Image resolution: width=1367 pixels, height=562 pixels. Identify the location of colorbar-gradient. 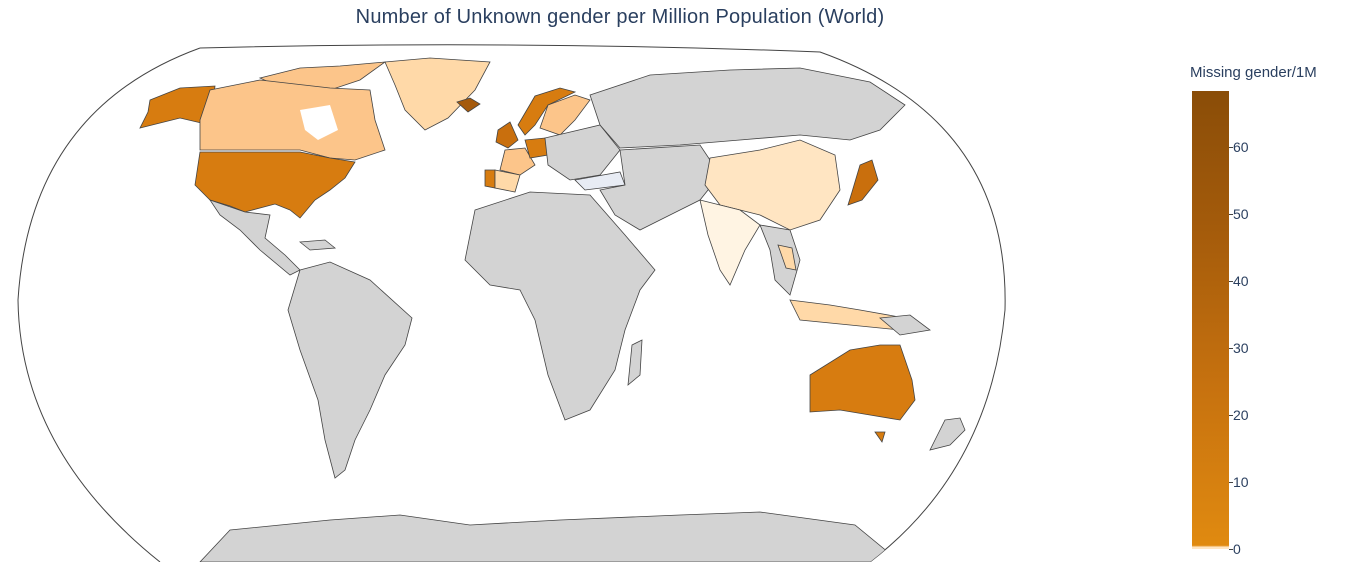
(1210, 320).